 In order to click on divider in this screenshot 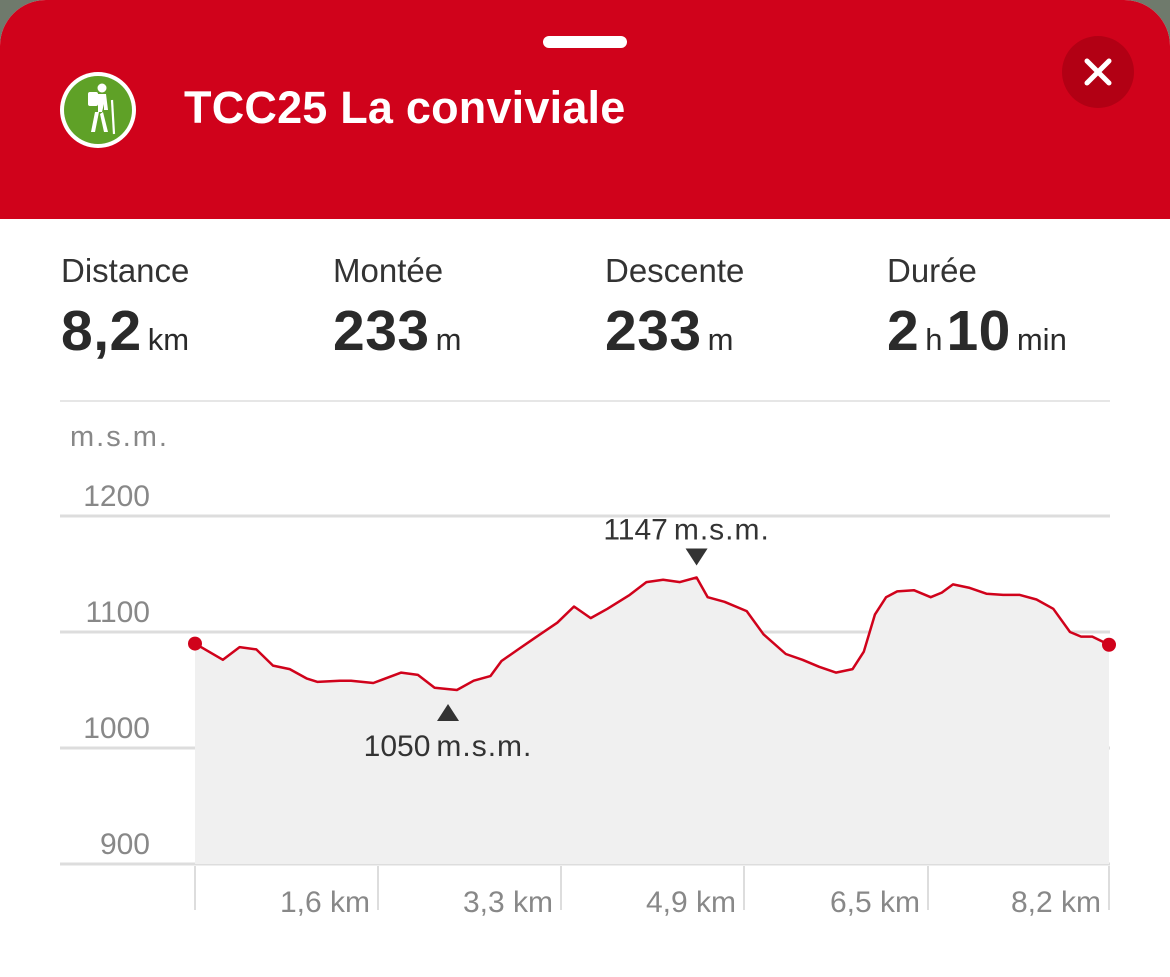, I will do `click(585, 401)`.